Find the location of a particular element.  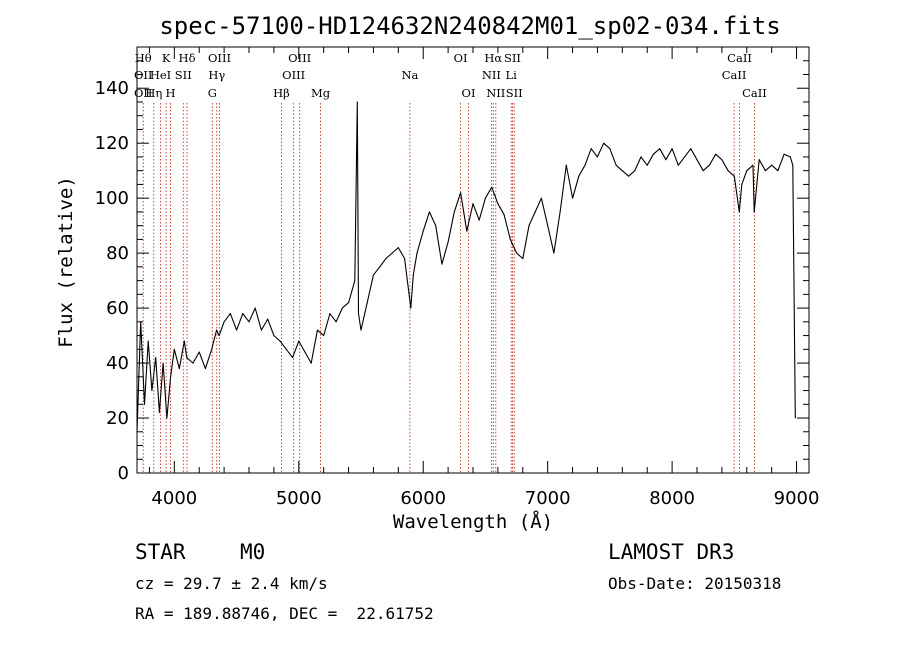

line-marker-label: K is located at coordinates (166, 58).